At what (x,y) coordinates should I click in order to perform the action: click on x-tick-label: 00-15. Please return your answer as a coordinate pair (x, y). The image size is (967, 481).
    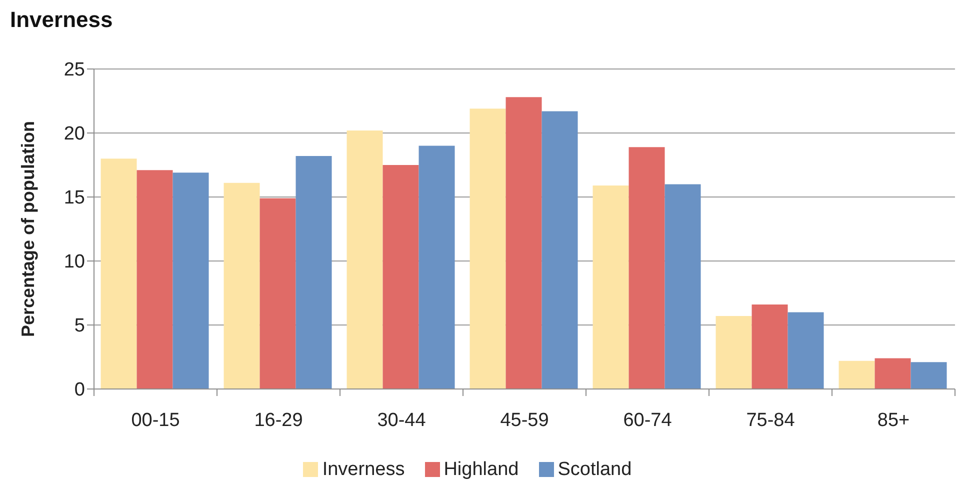
    Looking at the image, I should click on (155, 420).